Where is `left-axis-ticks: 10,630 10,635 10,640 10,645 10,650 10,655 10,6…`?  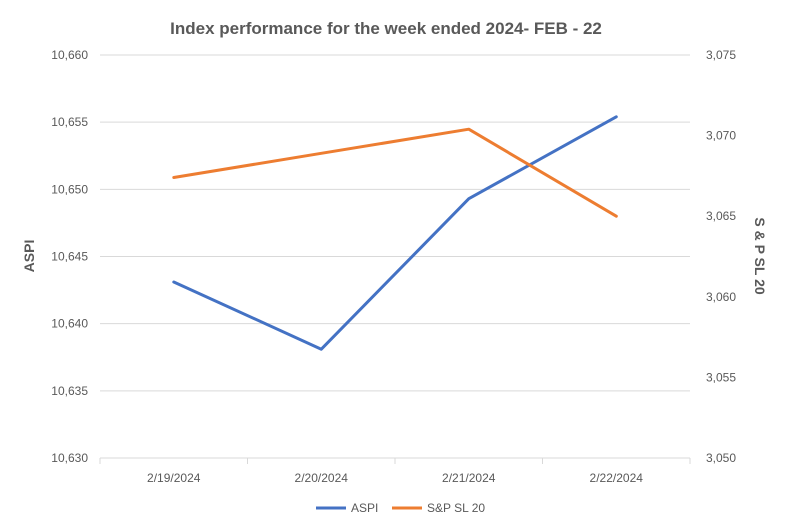 left-axis-ticks: 10,630 10,635 10,640 10,645 10,650 10,655 10,6… is located at coordinates (69, 256).